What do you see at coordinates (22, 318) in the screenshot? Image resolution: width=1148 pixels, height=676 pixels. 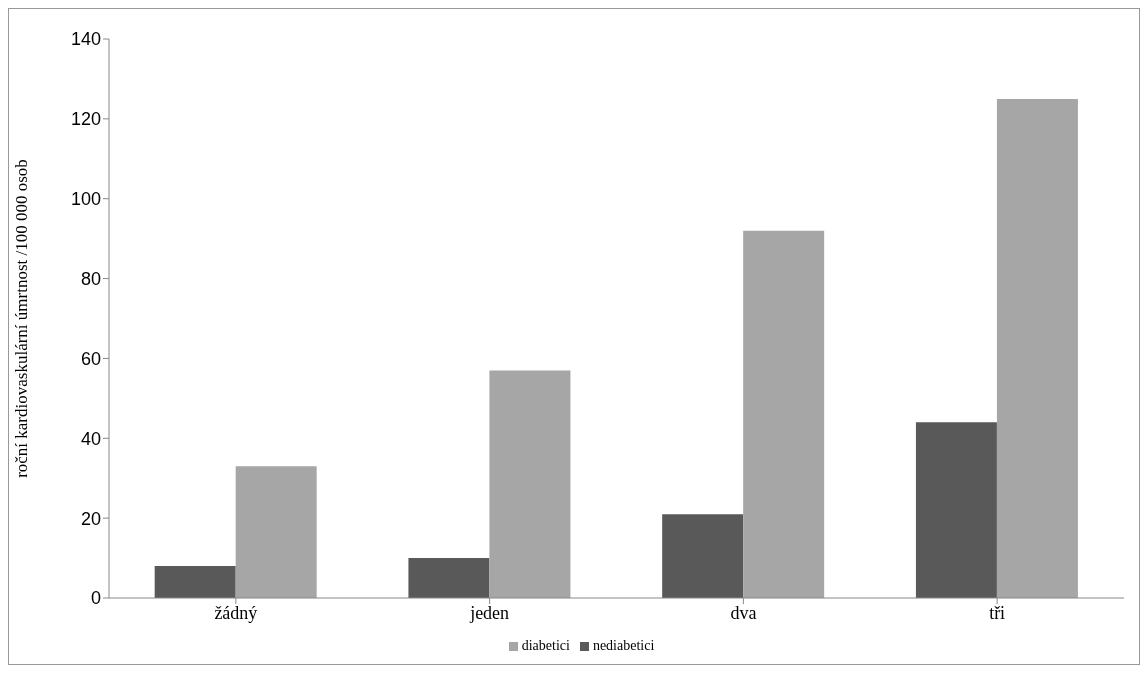 I see `y-axis-title: roční kardiovaskulární úmrtnost /100 000 osob` at bounding box center [22, 318].